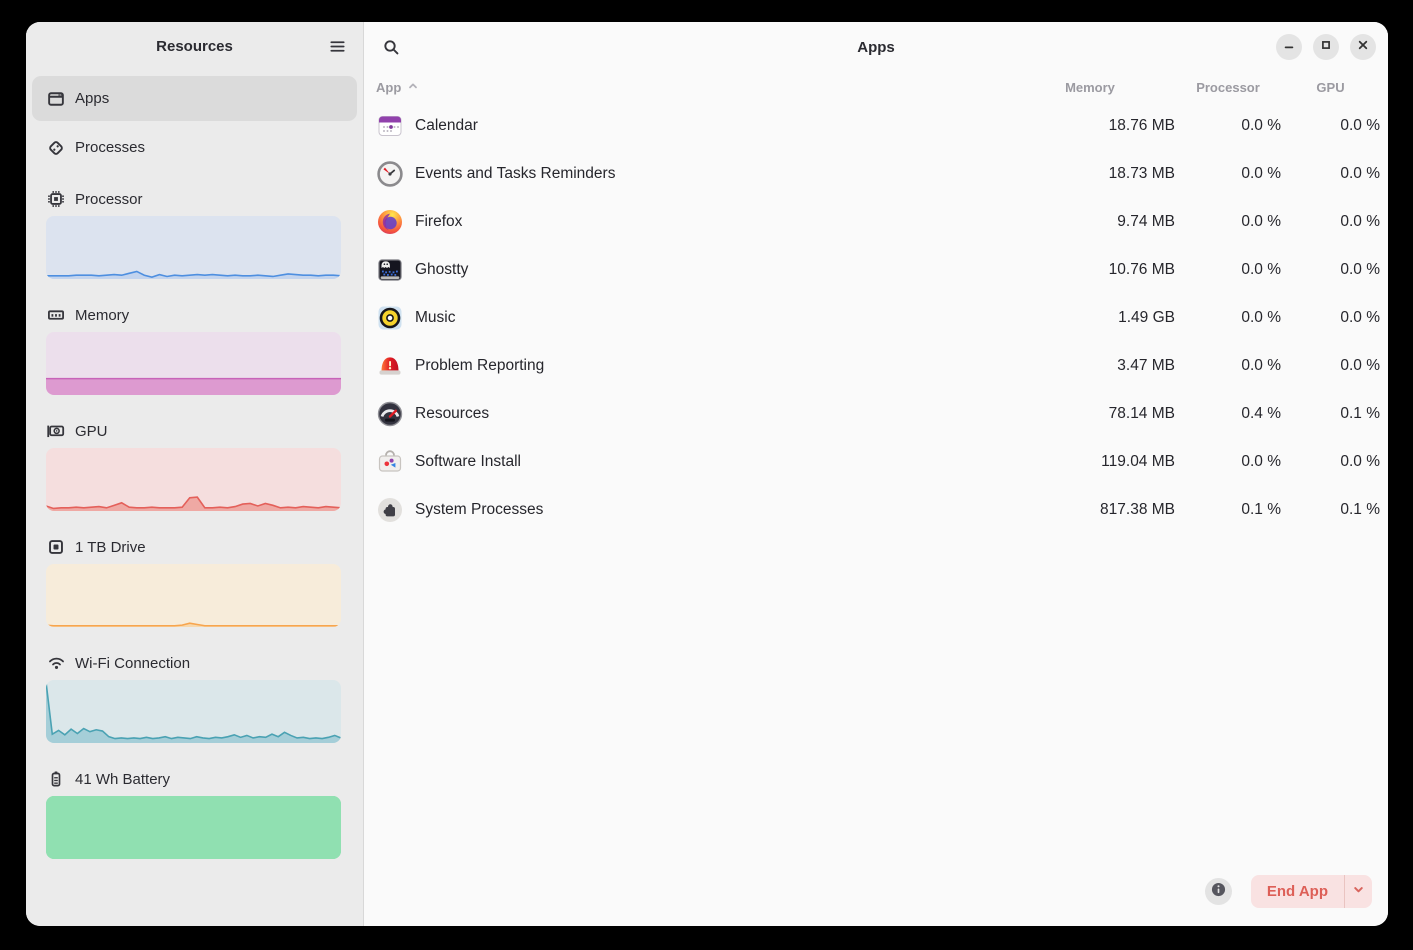  I want to click on gpu-chart, so click(193, 479).